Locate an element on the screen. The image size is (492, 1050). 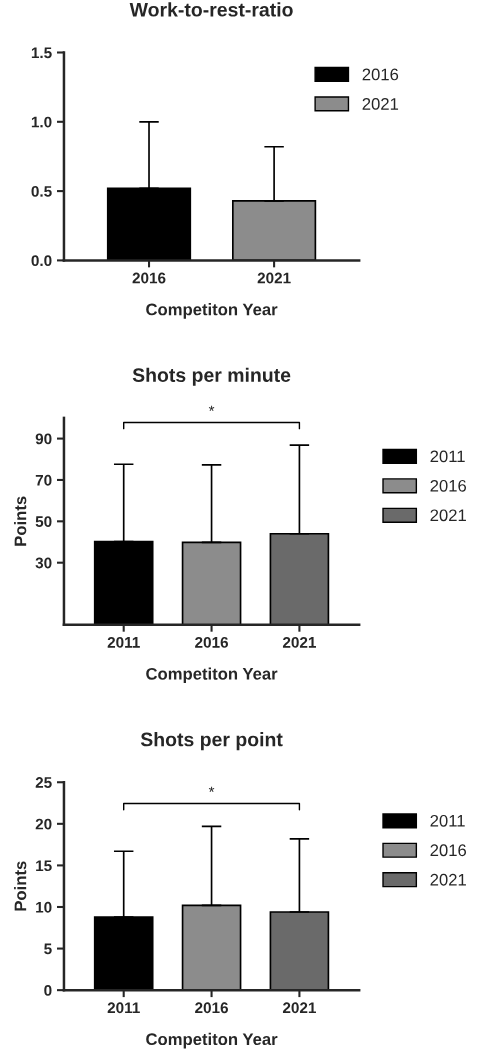
y-tick-label: 0.5 is located at coordinates (41, 191).